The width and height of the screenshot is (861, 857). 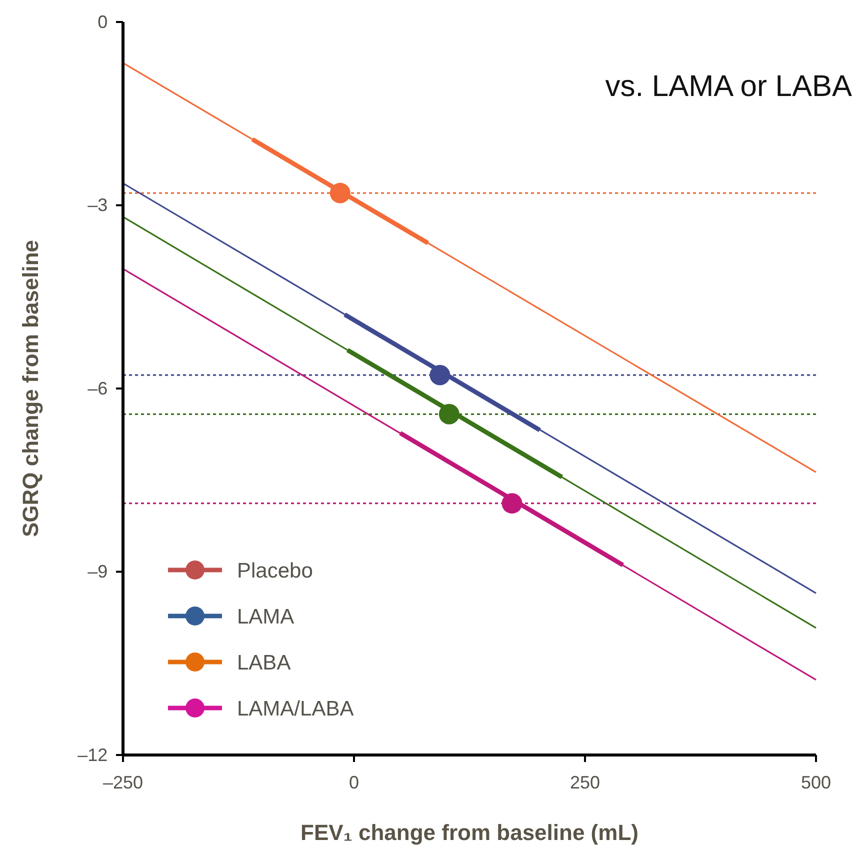 What do you see at coordinates (469, 832) in the screenshot?
I see `x-axis-title: FEV₁ change from baseline (mL)` at bounding box center [469, 832].